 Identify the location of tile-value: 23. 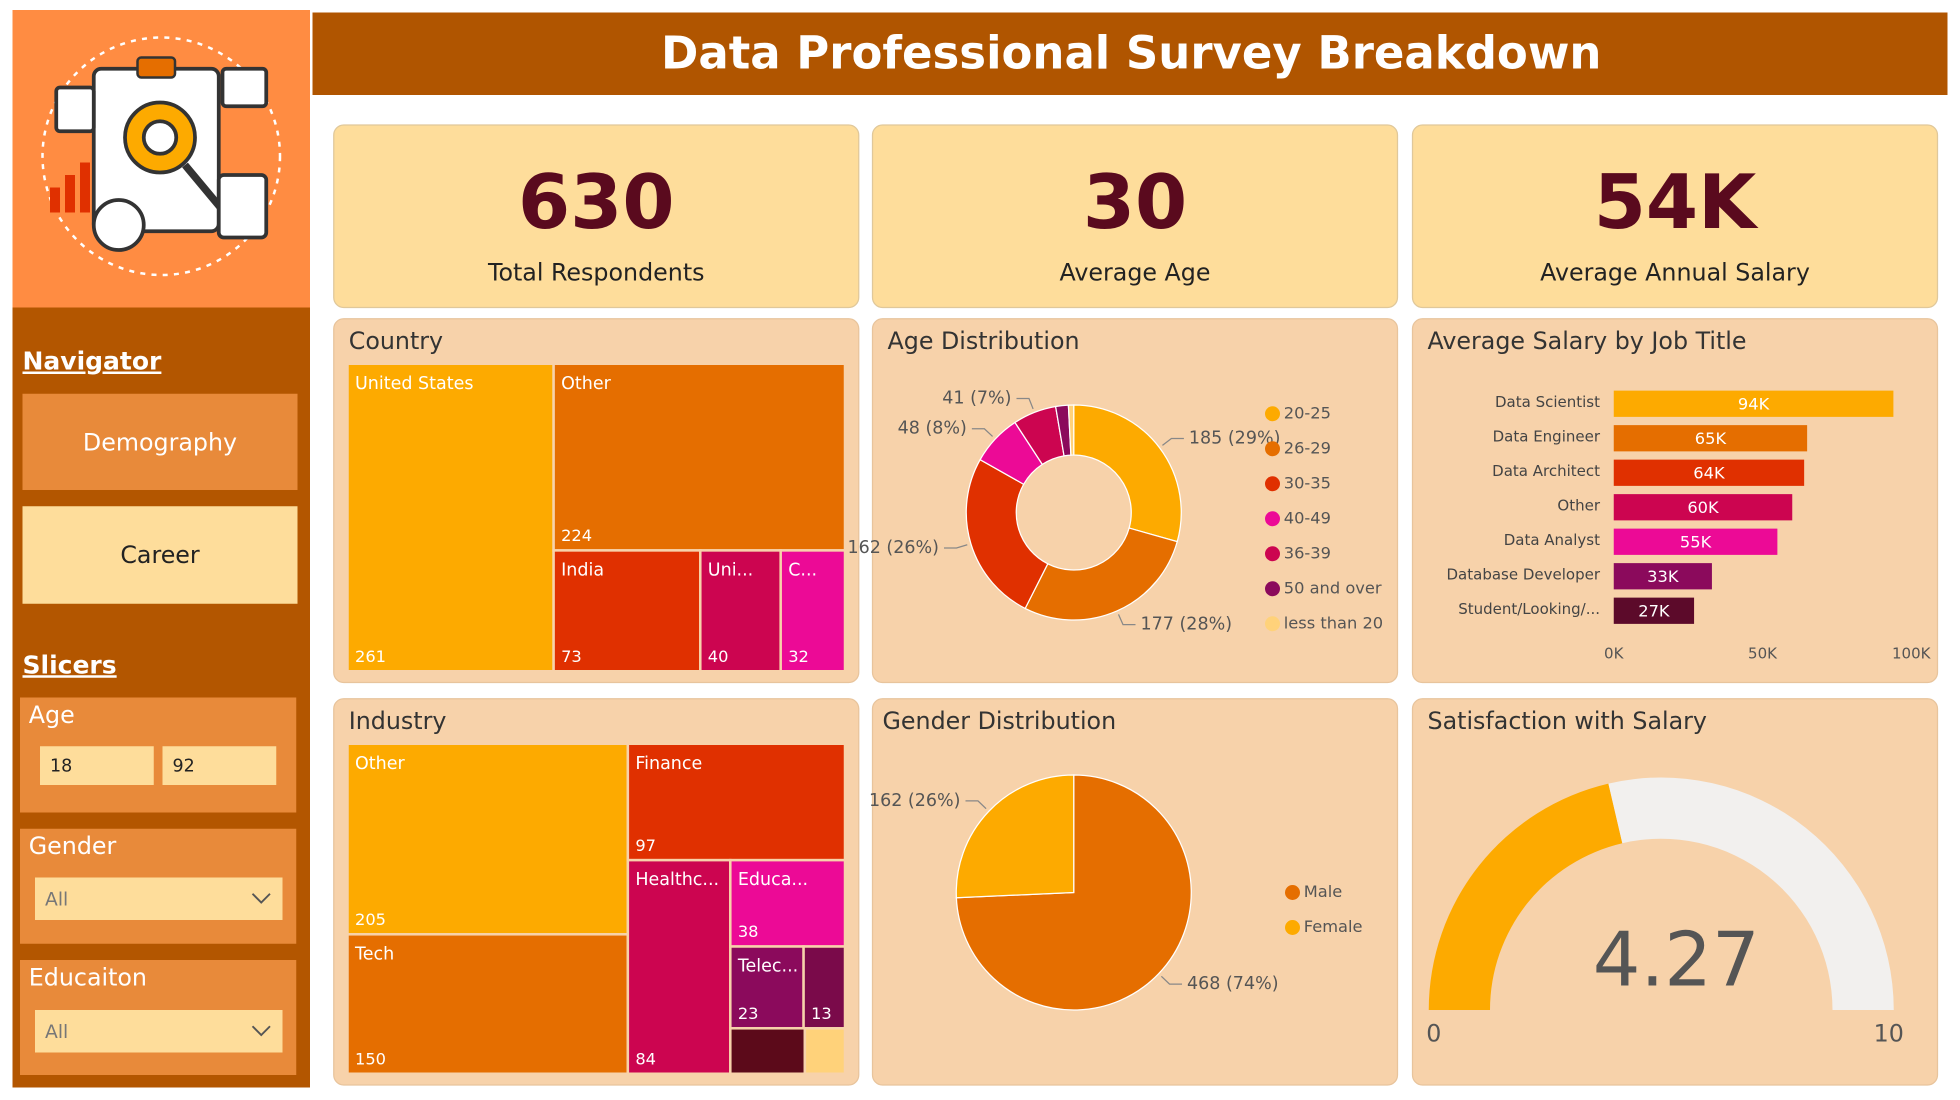
(748, 1013).